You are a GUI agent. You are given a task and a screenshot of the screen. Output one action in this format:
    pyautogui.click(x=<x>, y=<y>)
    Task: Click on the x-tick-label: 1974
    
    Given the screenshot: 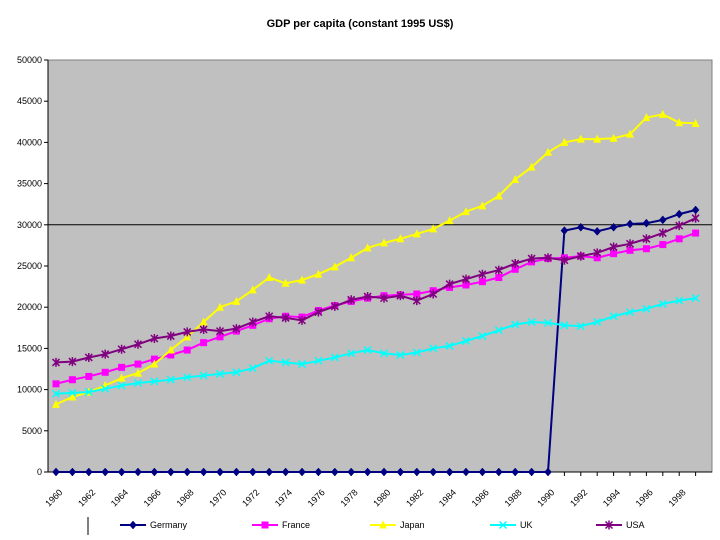 What is the action you would take?
    pyautogui.click(x=283, y=497)
    